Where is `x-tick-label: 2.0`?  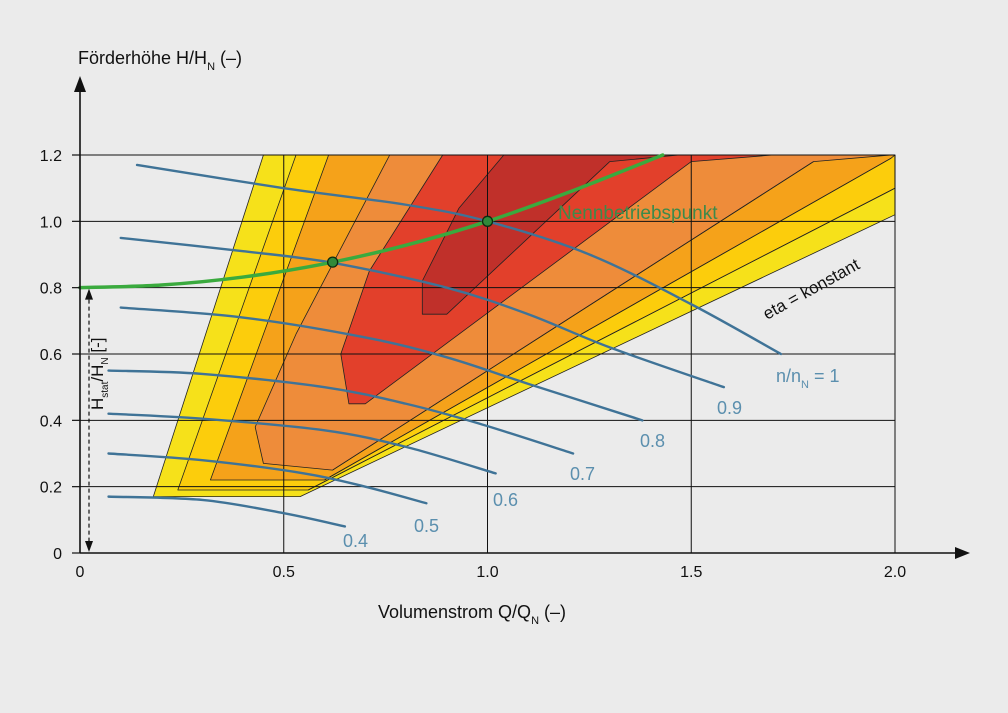 x-tick-label: 2.0 is located at coordinates (895, 572).